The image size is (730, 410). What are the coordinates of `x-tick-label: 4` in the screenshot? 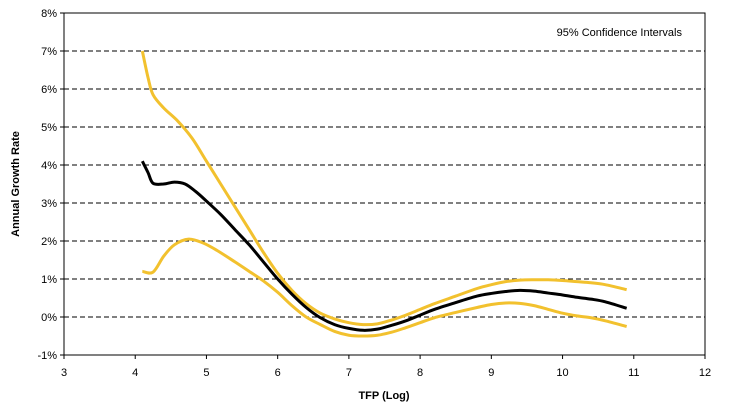 It's located at (135, 373).